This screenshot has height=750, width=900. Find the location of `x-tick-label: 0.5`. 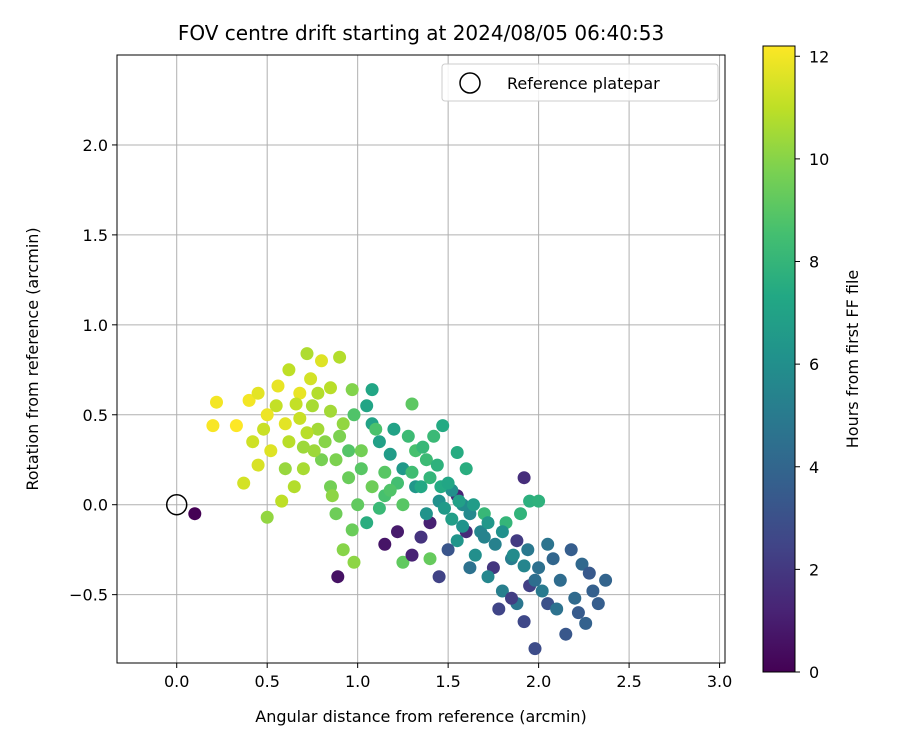

x-tick-label: 0.5 is located at coordinates (266, 681).